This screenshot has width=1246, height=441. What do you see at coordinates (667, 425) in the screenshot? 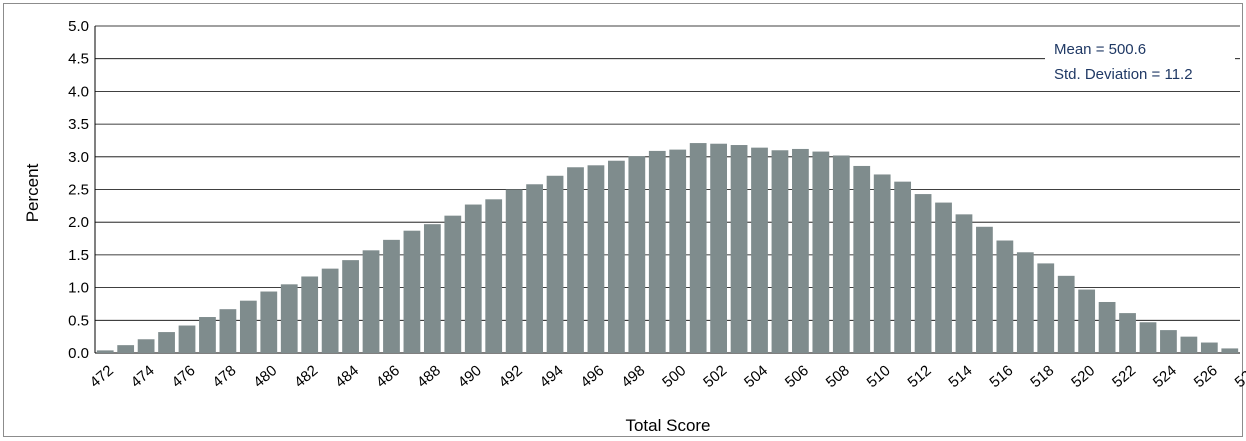
I see `x-axis-title: Total Score` at bounding box center [667, 425].